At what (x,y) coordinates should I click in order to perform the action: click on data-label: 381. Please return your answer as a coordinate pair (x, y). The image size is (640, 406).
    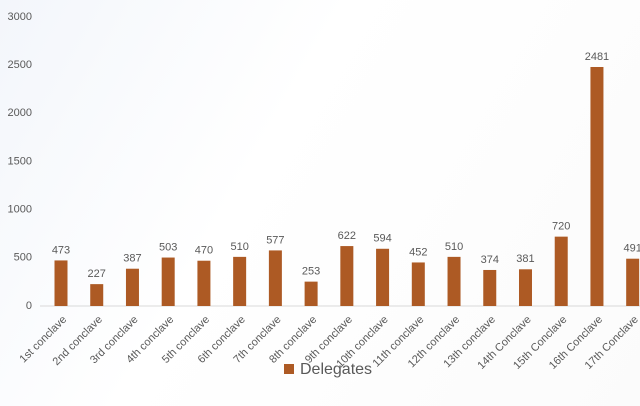
    Looking at the image, I should click on (525, 259).